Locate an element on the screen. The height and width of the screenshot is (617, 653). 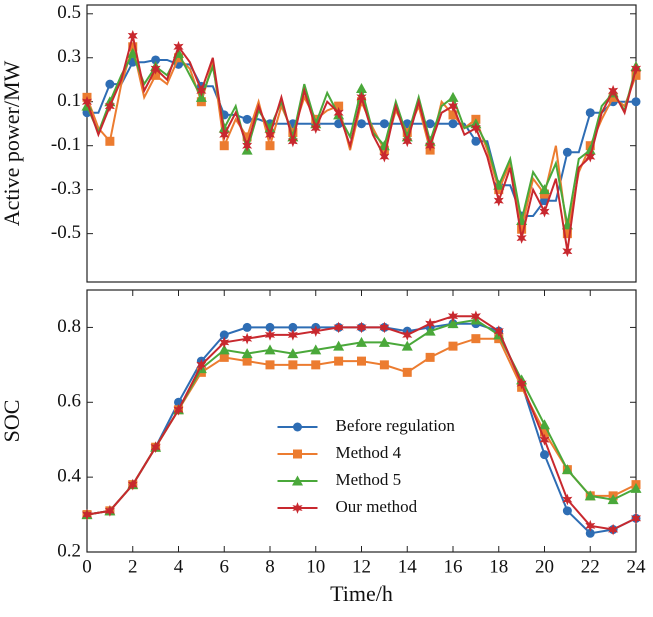
y-tick-label: 0.4 is located at coordinates (69, 476).